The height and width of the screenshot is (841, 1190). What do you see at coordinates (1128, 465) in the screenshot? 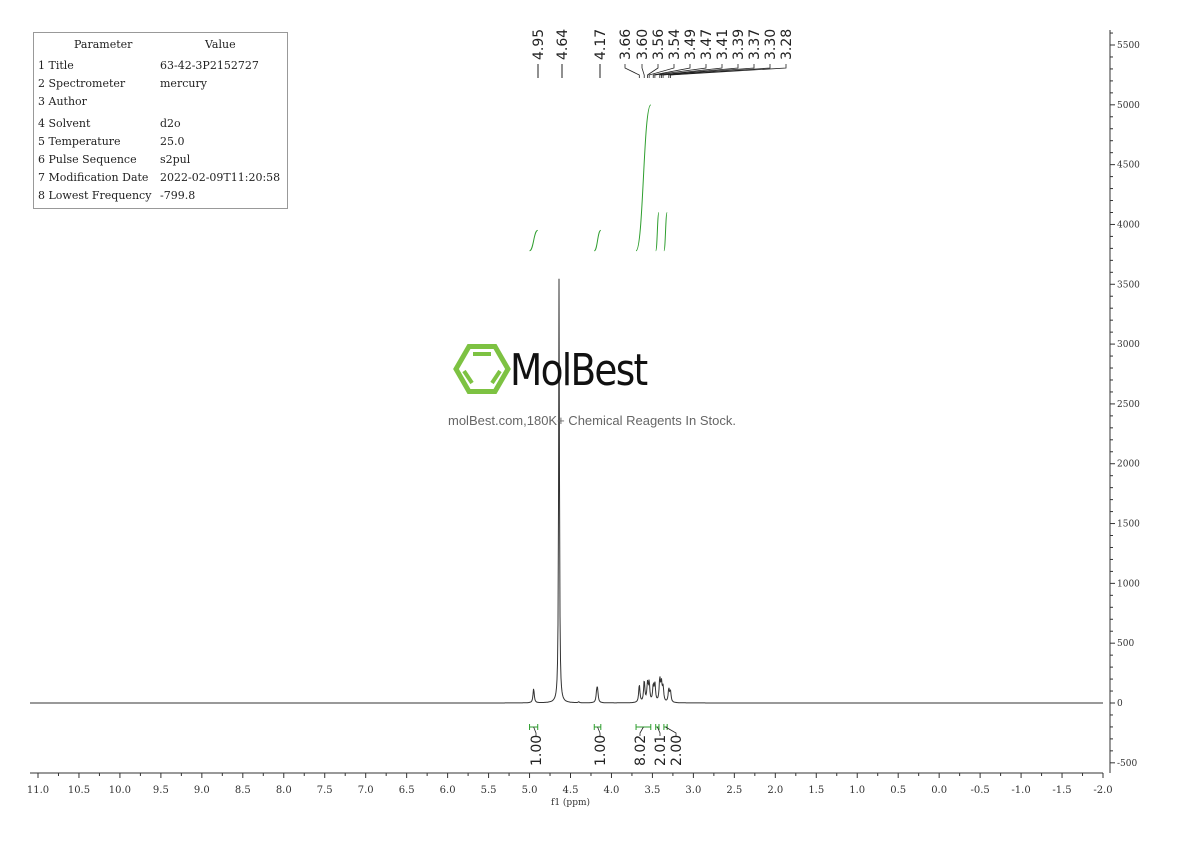
I see `y-tick-label: 2000` at bounding box center [1128, 465].